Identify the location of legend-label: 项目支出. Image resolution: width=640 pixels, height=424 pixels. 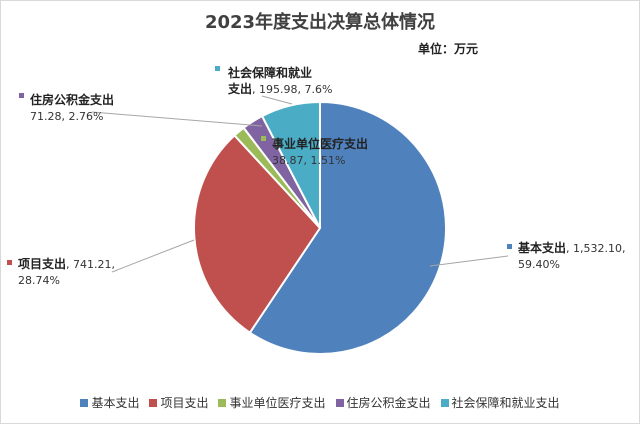
(184, 403).